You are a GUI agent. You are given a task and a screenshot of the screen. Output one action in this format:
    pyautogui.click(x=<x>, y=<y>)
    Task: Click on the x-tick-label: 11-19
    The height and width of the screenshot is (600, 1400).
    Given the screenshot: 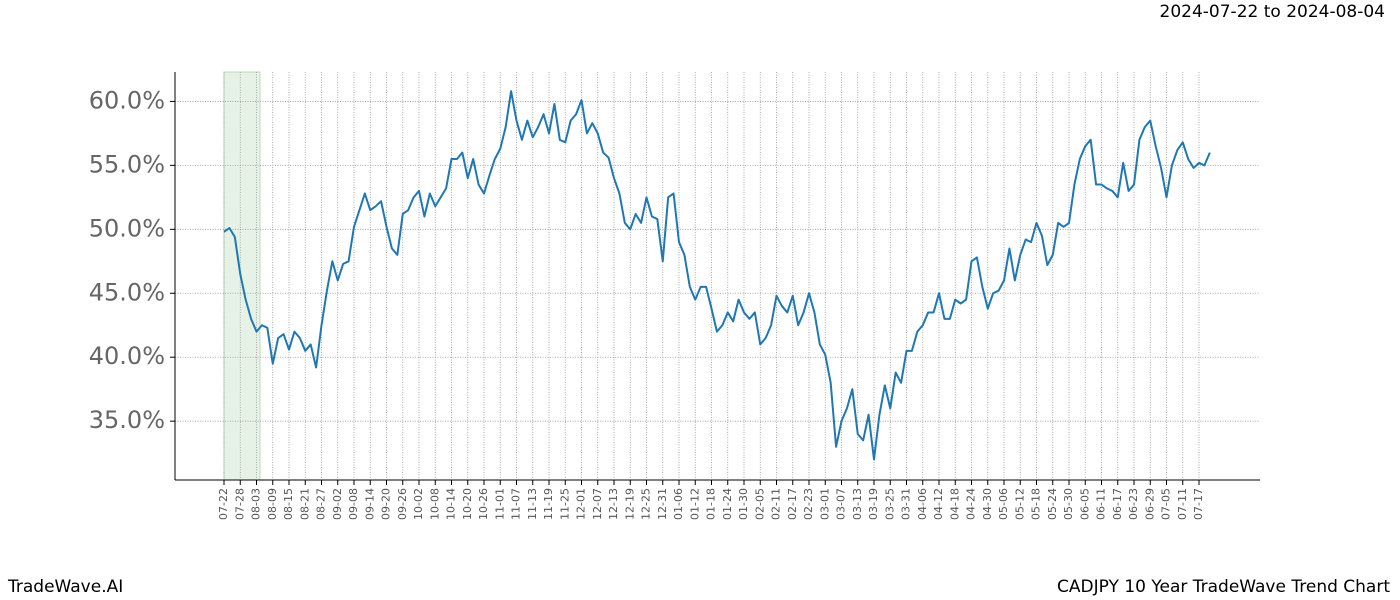 What is the action you would take?
    pyautogui.click(x=548, y=504)
    